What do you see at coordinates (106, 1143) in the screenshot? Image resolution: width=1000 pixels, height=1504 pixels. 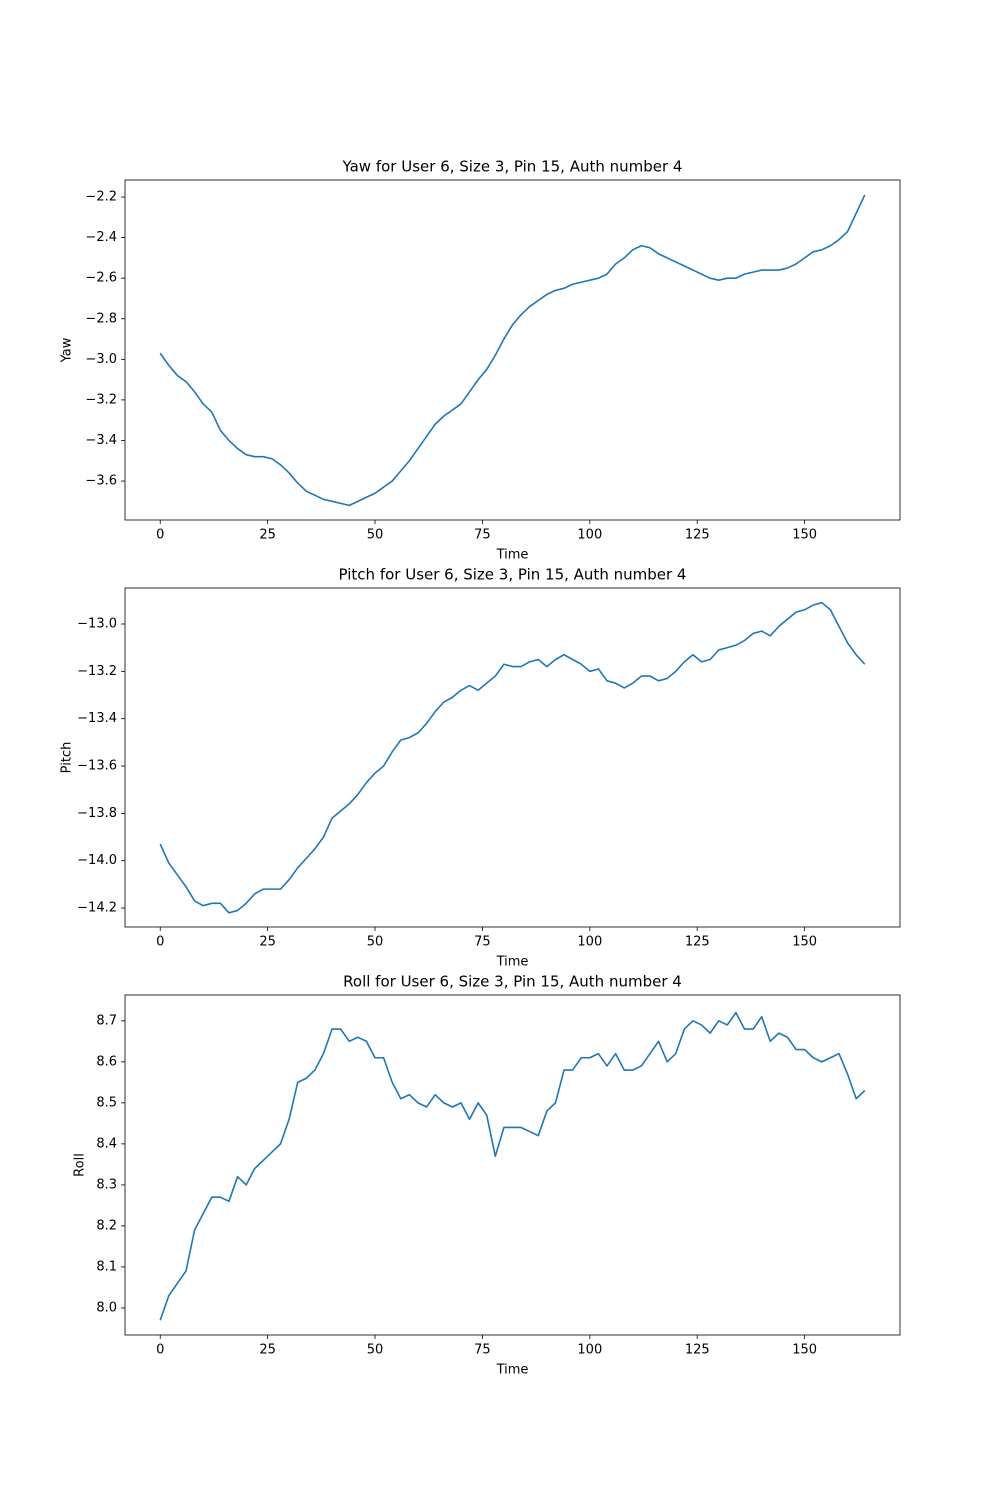 I see `y-tick-label: 8.4` at bounding box center [106, 1143].